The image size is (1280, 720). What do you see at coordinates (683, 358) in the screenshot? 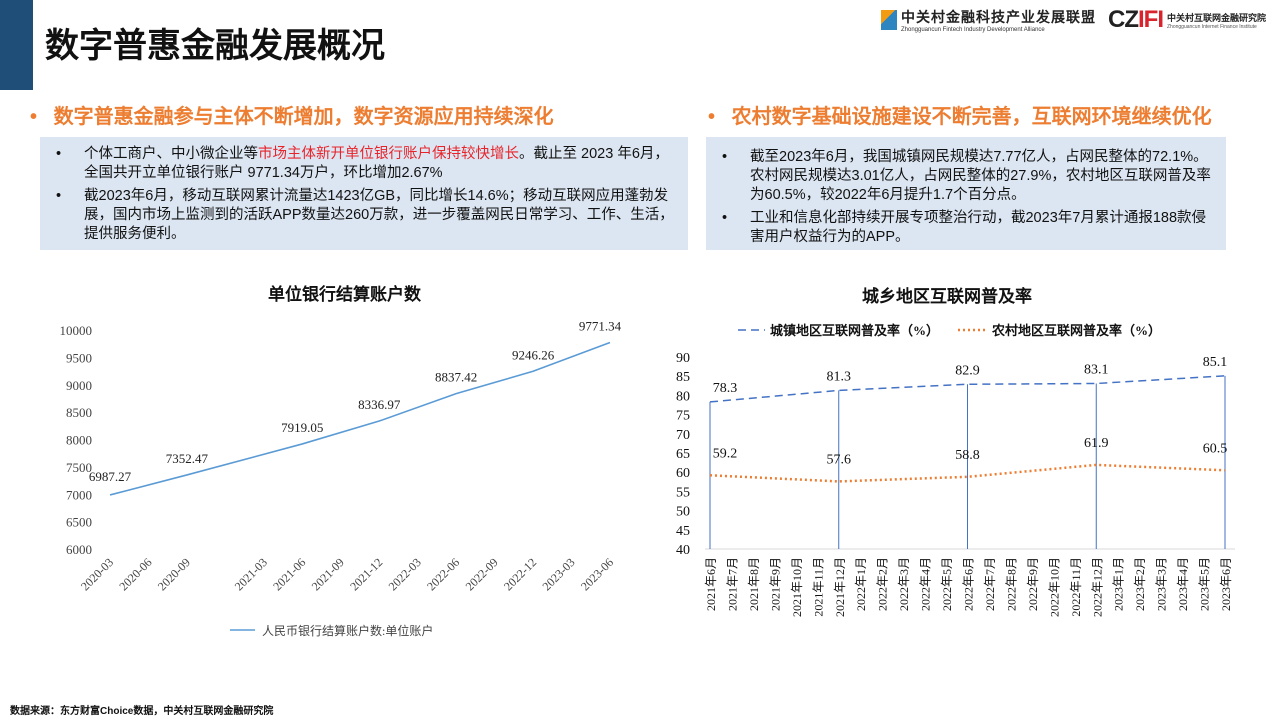
I see `y-tick-label: 90` at bounding box center [683, 358].